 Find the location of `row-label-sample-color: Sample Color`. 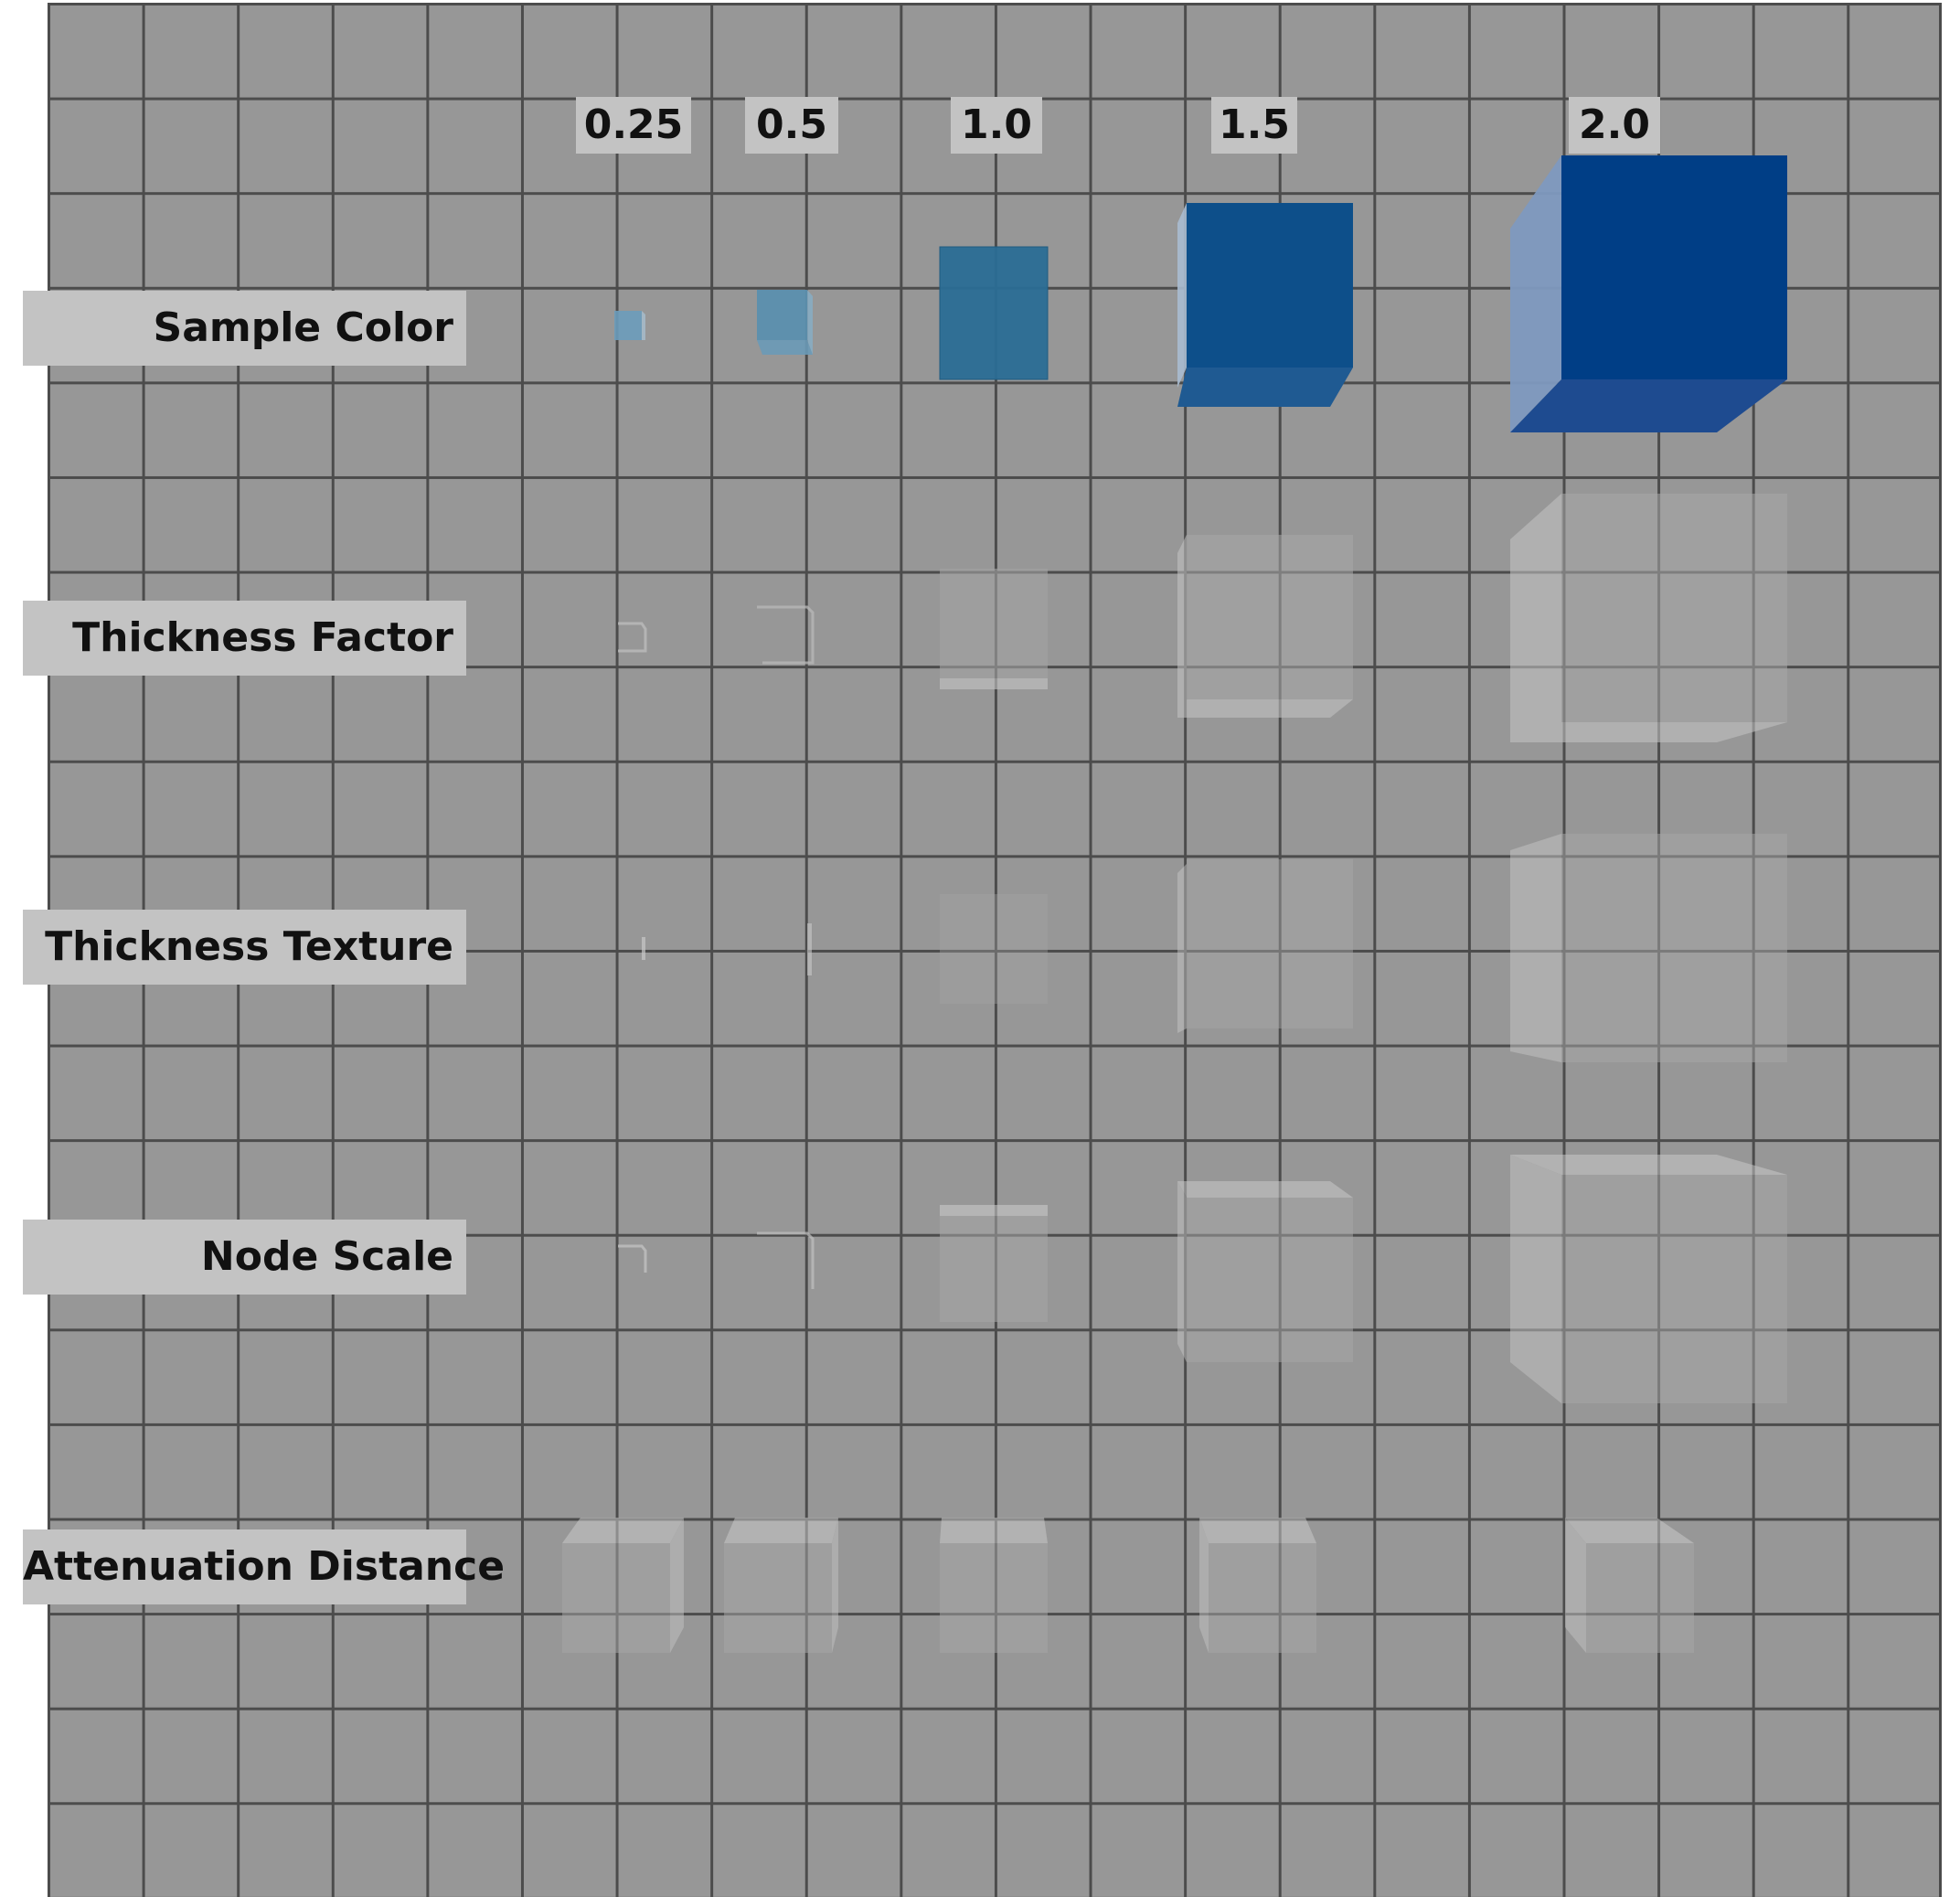

row-label-sample-color: Sample Color is located at coordinates (244, 328).